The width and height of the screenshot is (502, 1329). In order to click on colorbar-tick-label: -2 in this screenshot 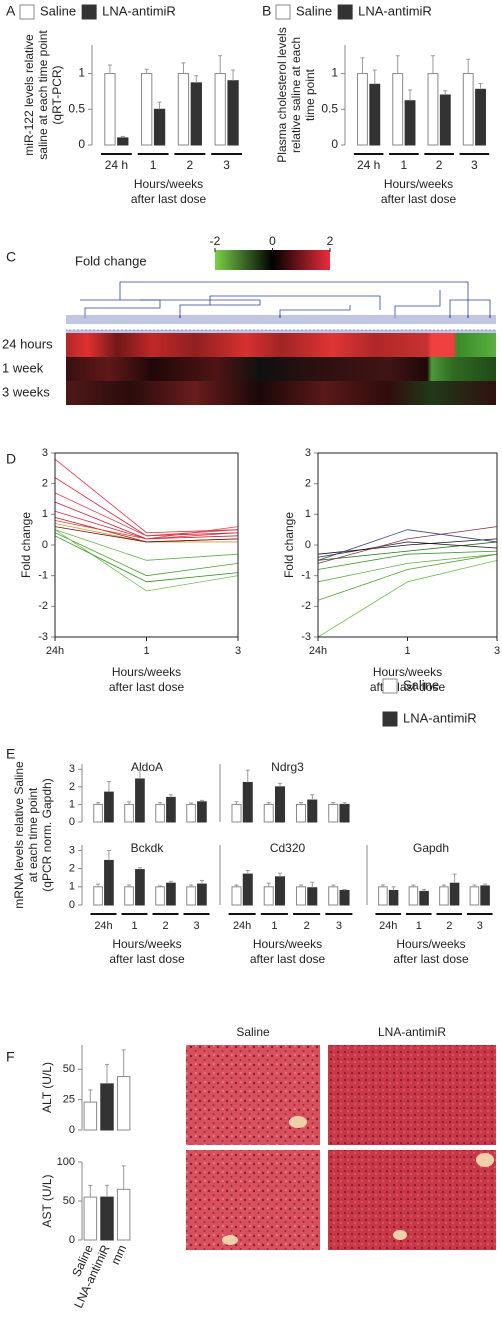, I will do `click(215, 241)`.